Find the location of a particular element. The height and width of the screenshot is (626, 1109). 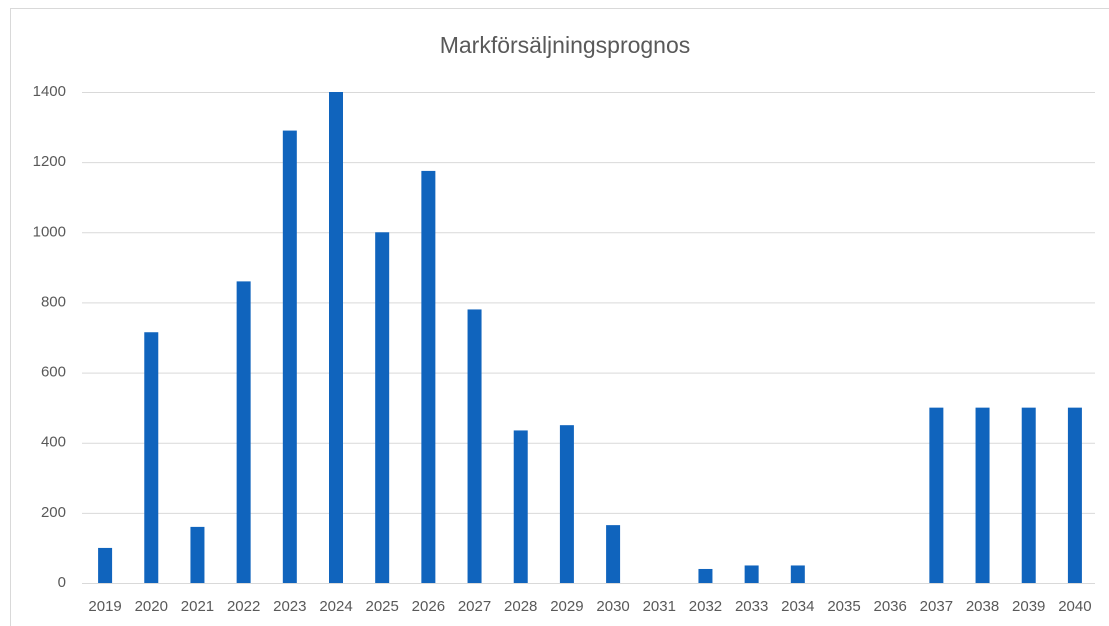

x-tick-label: 2020 is located at coordinates (151, 606).